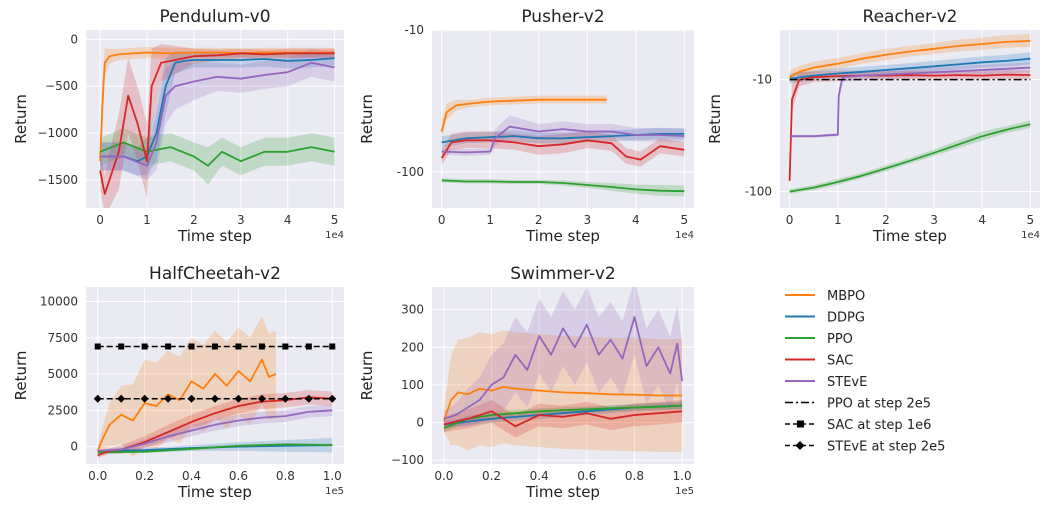 The width and height of the screenshot is (1045, 516). I want to click on x-tick-label: 5, so click(684, 220).